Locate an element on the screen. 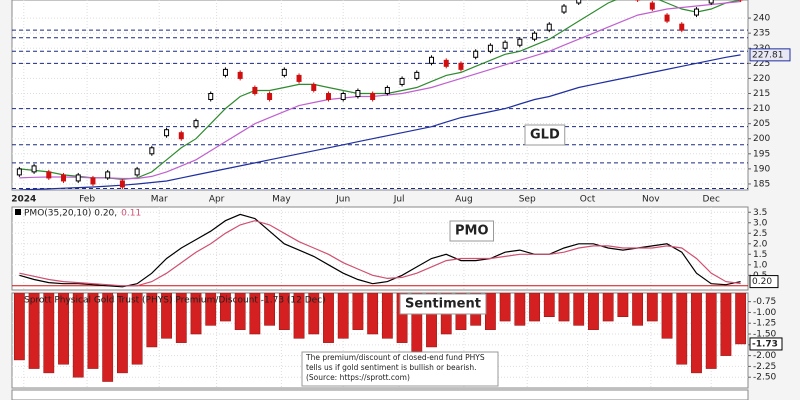 This screenshot has width=800, height=400. x-tick-label: Sep is located at coordinates (527, 200).